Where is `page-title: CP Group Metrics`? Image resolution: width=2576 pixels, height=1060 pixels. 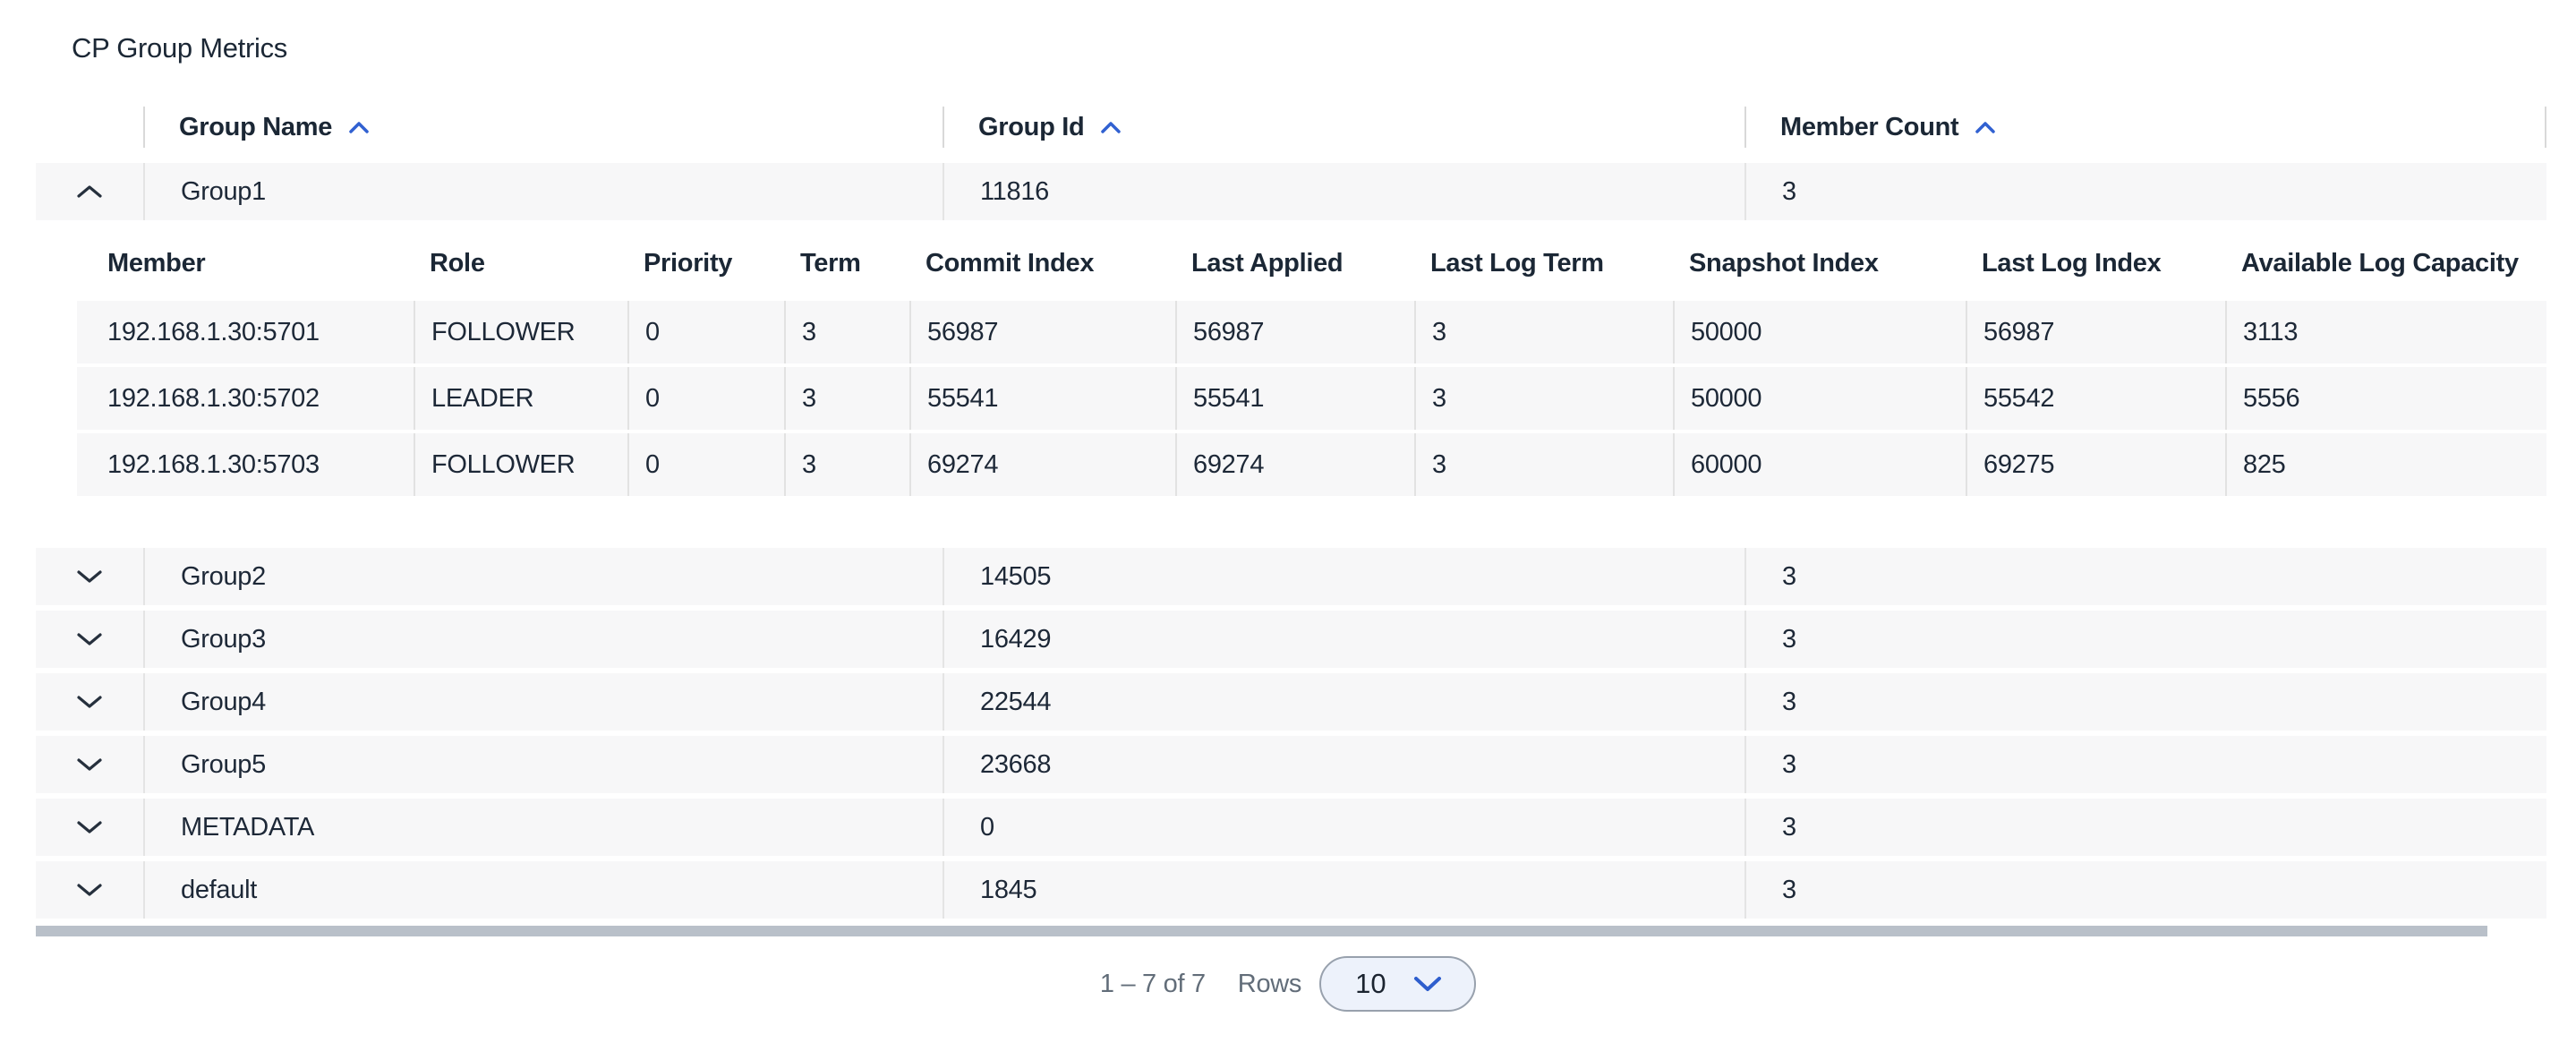
page-title: CP Group Metrics is located at coordinates (179, 48).